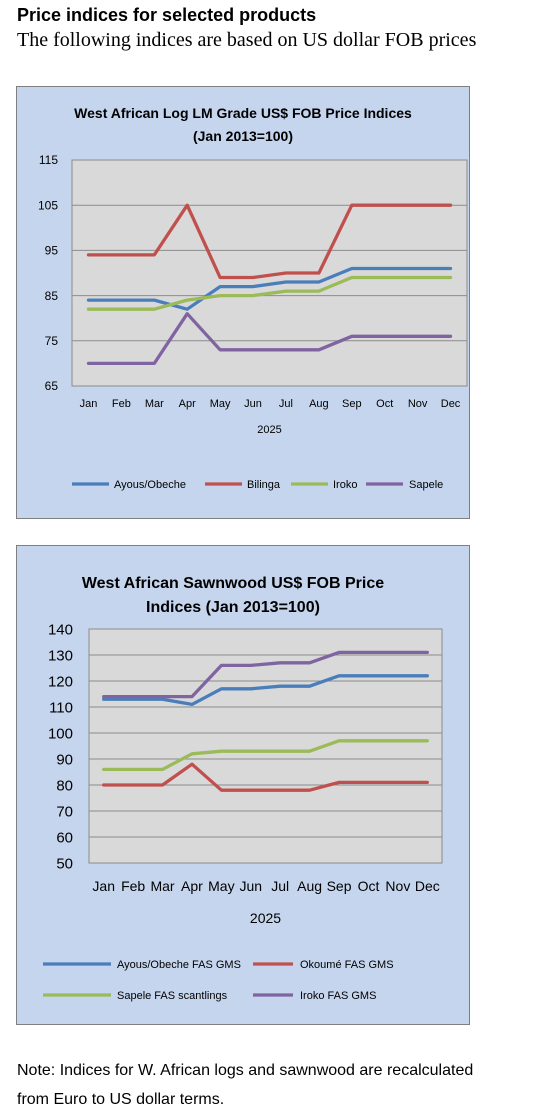 The height and width of the screenshot is (1117, 560). Describe the element at coordinates (64, 759) in the screenshot. I see `y-tick-label: 90` at that location.